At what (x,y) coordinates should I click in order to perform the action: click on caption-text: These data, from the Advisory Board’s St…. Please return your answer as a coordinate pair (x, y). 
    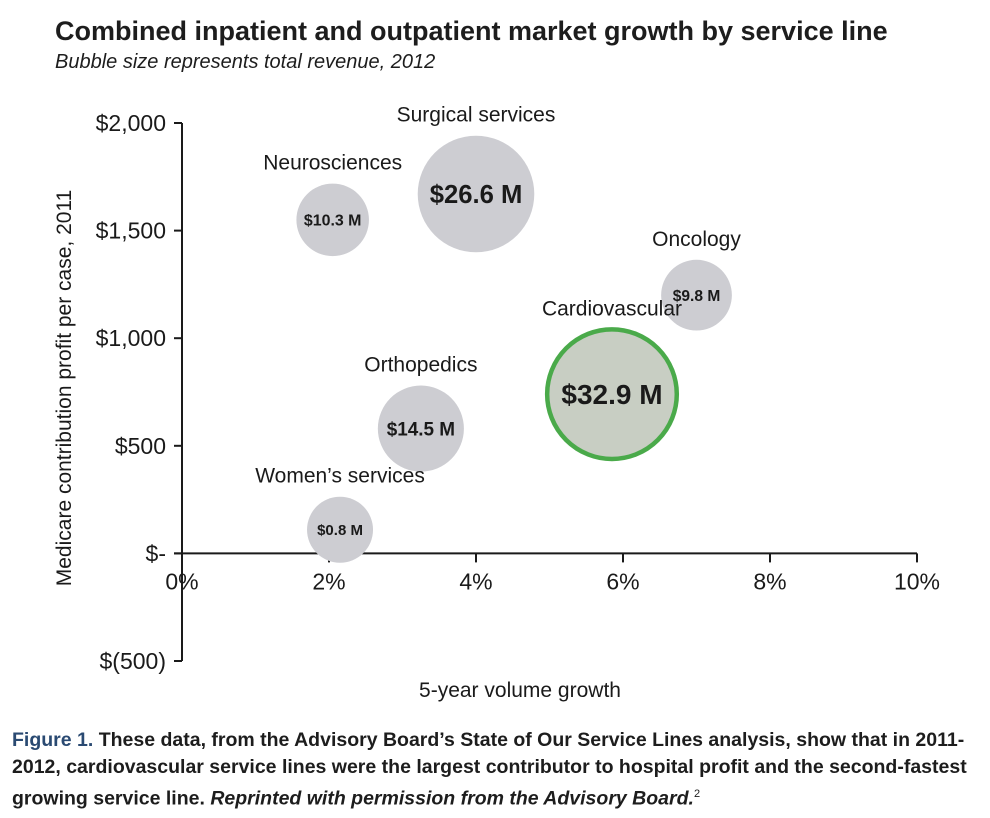
    Looking at the image, I should click on (489, 769).